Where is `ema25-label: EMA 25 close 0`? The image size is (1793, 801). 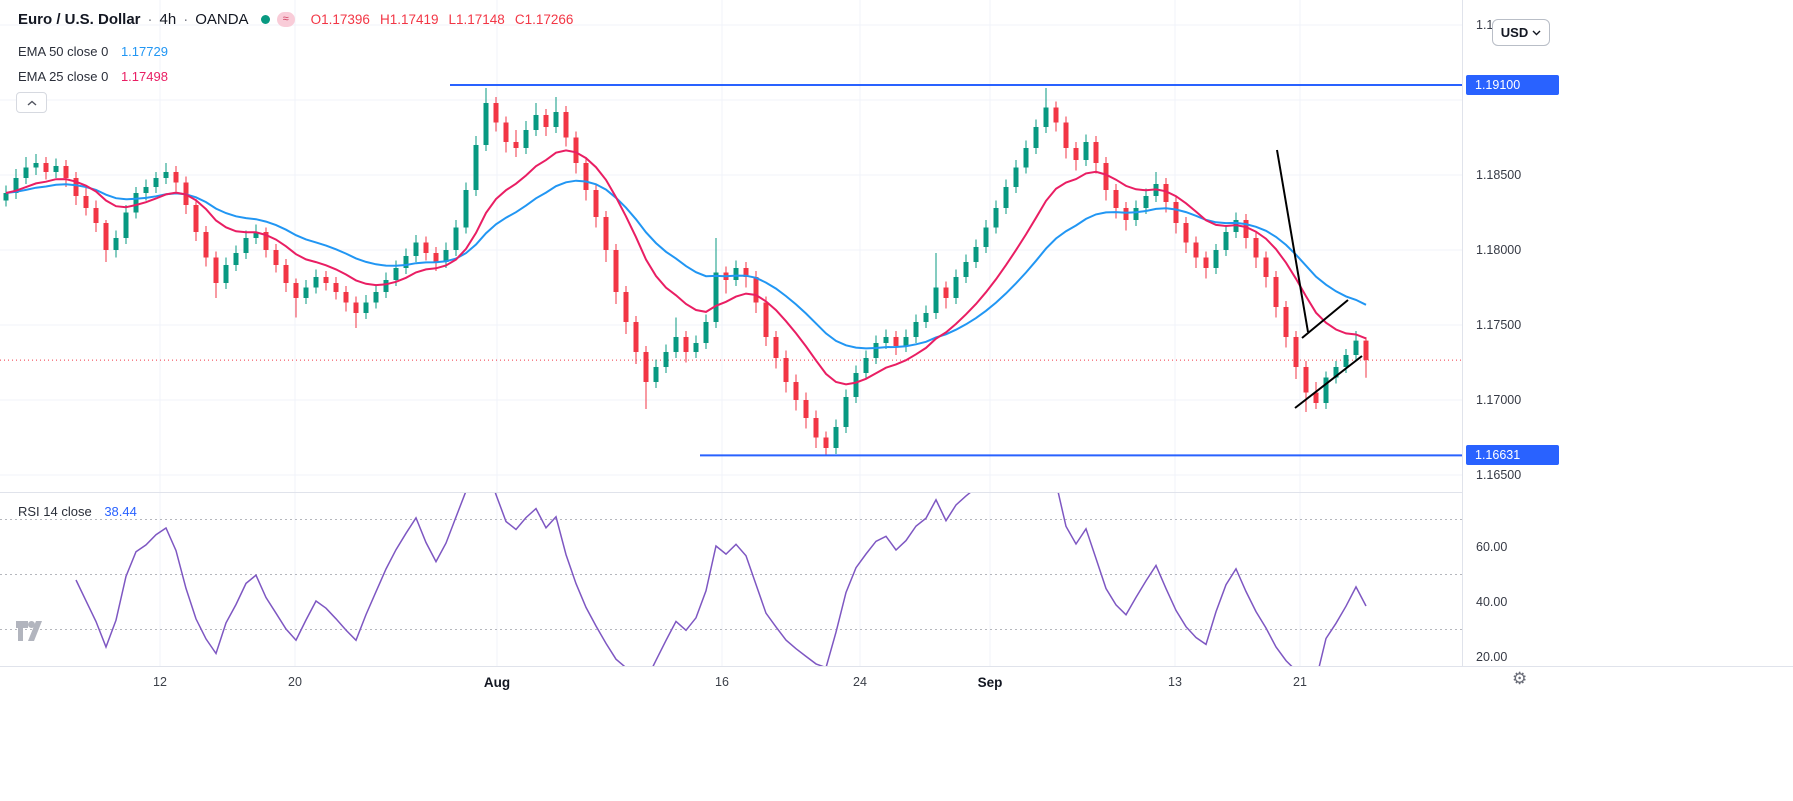
ema25-label: EMA 25 close 0 is located at coordinates (63, 76).